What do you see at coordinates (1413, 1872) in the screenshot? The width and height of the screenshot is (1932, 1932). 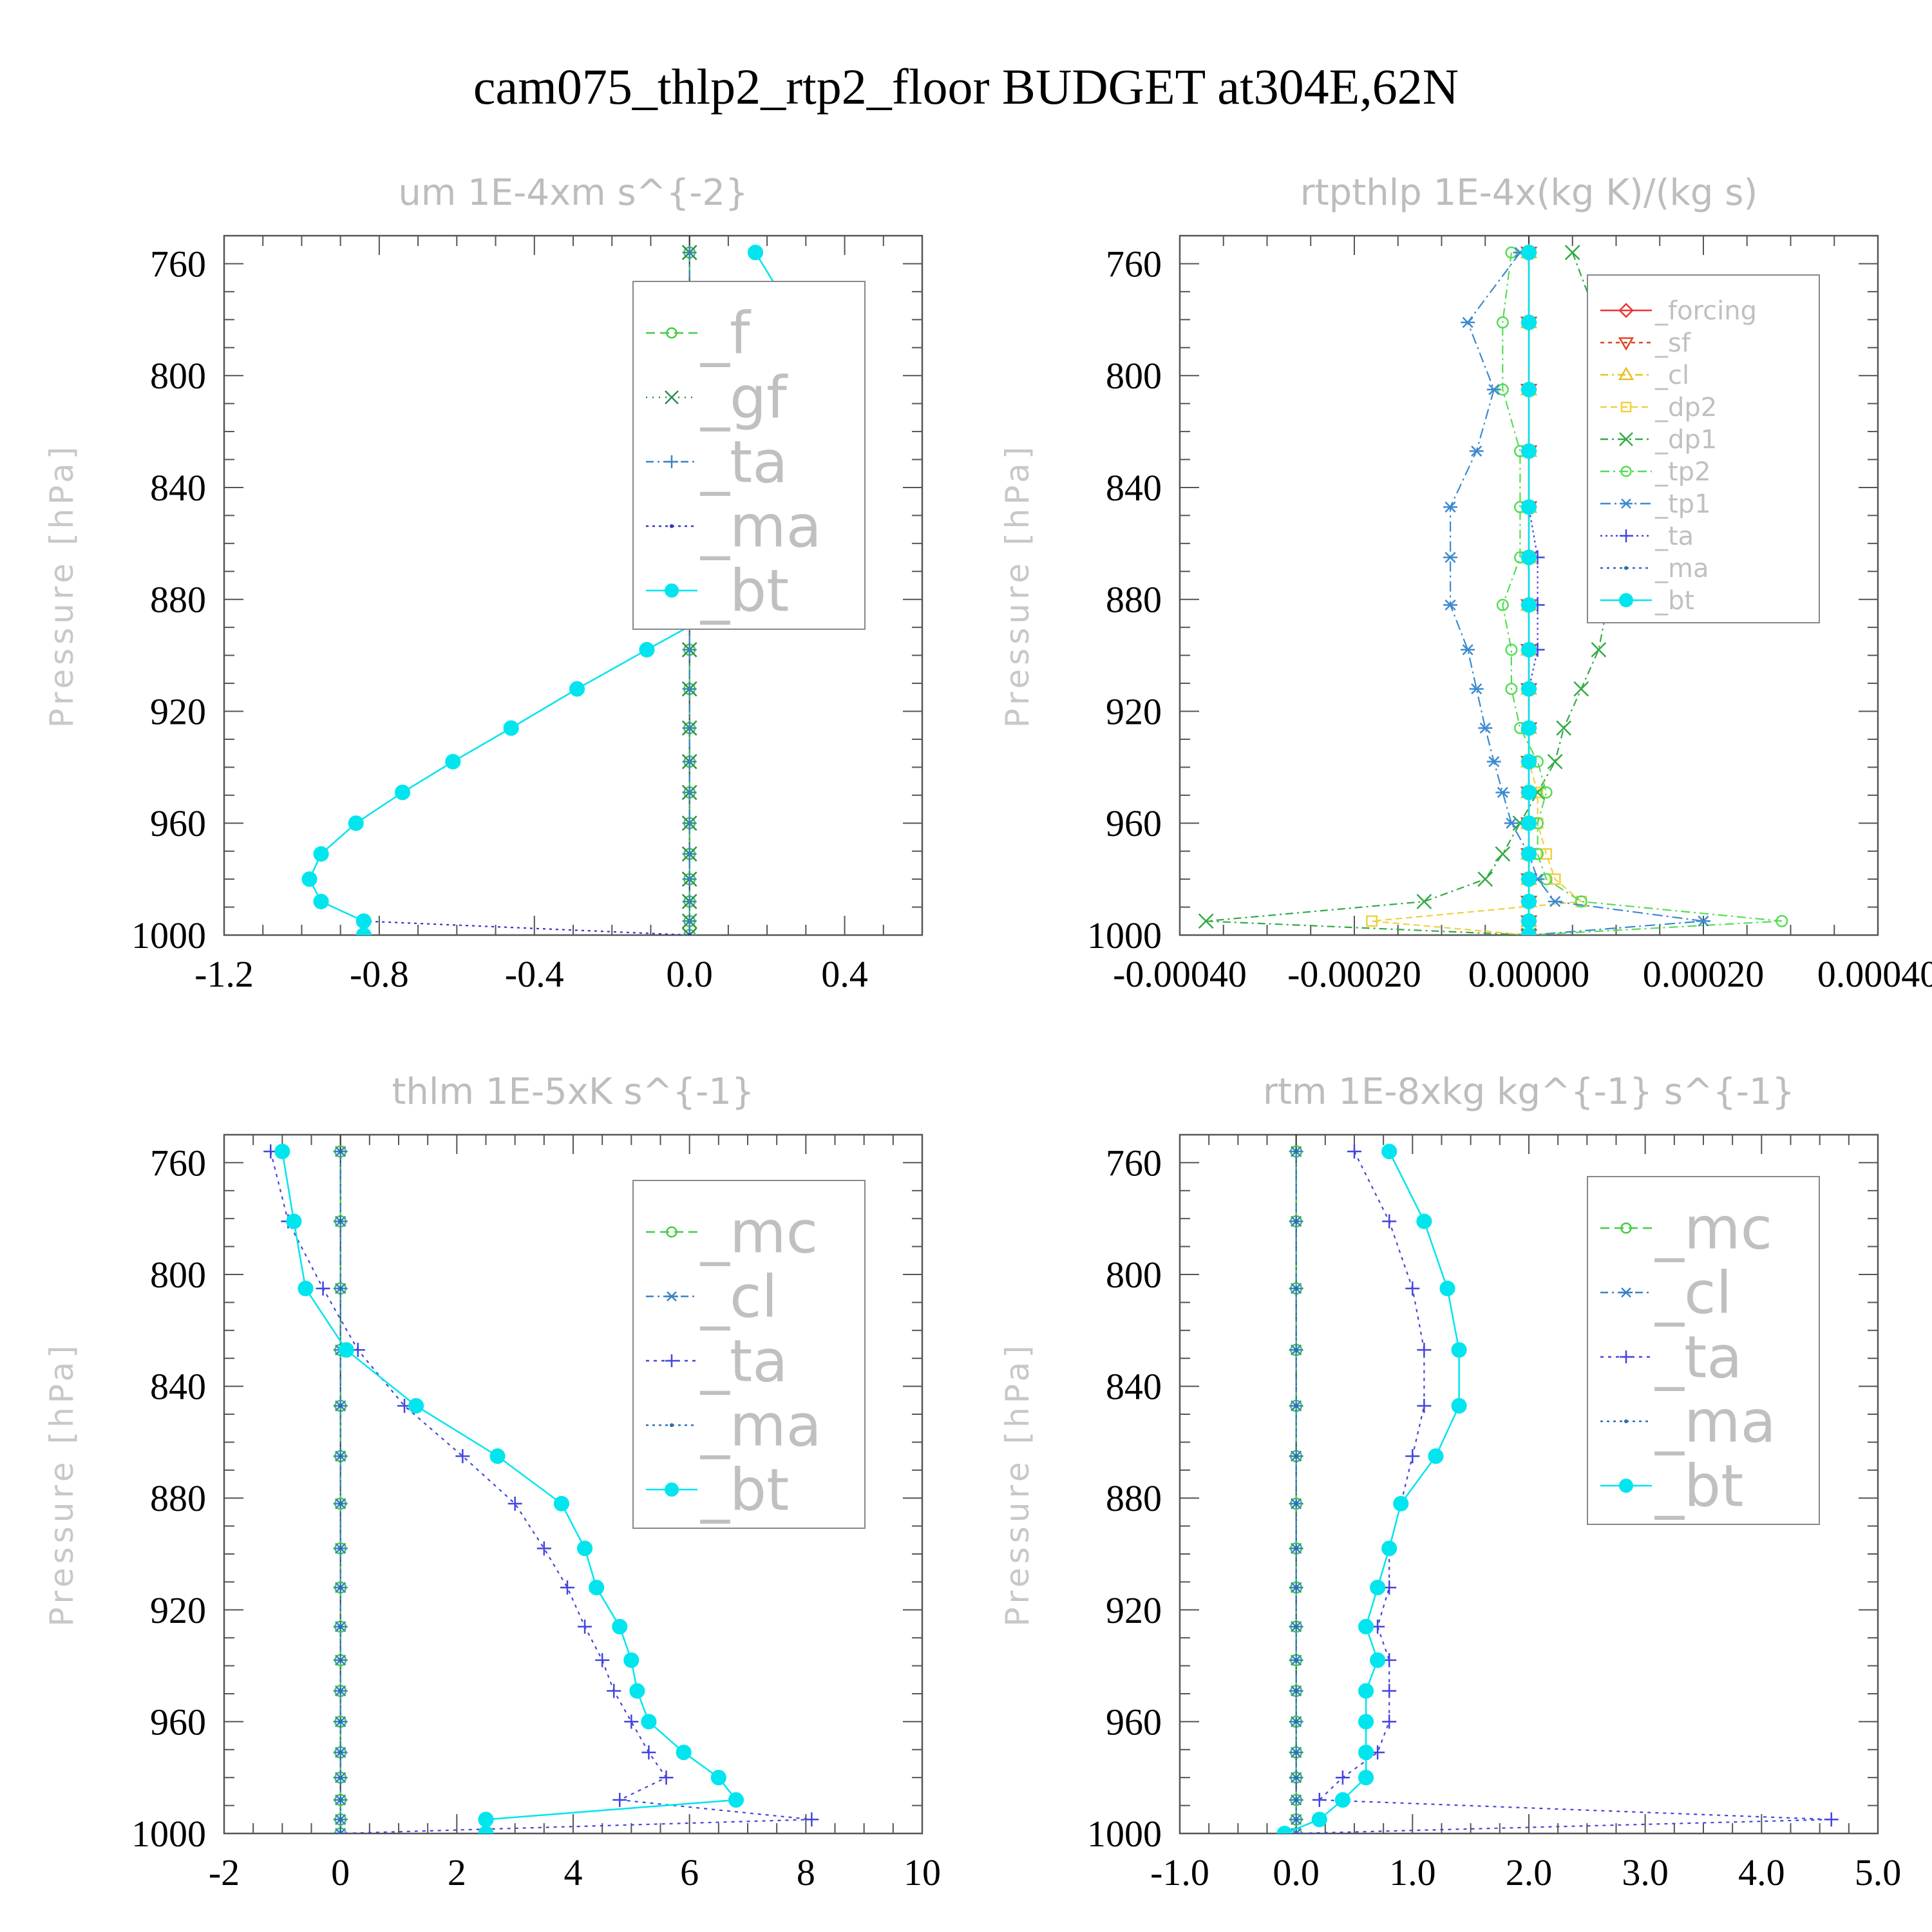 I see `x-tick-label: 1.0` at bounding box center [1413, 1872].